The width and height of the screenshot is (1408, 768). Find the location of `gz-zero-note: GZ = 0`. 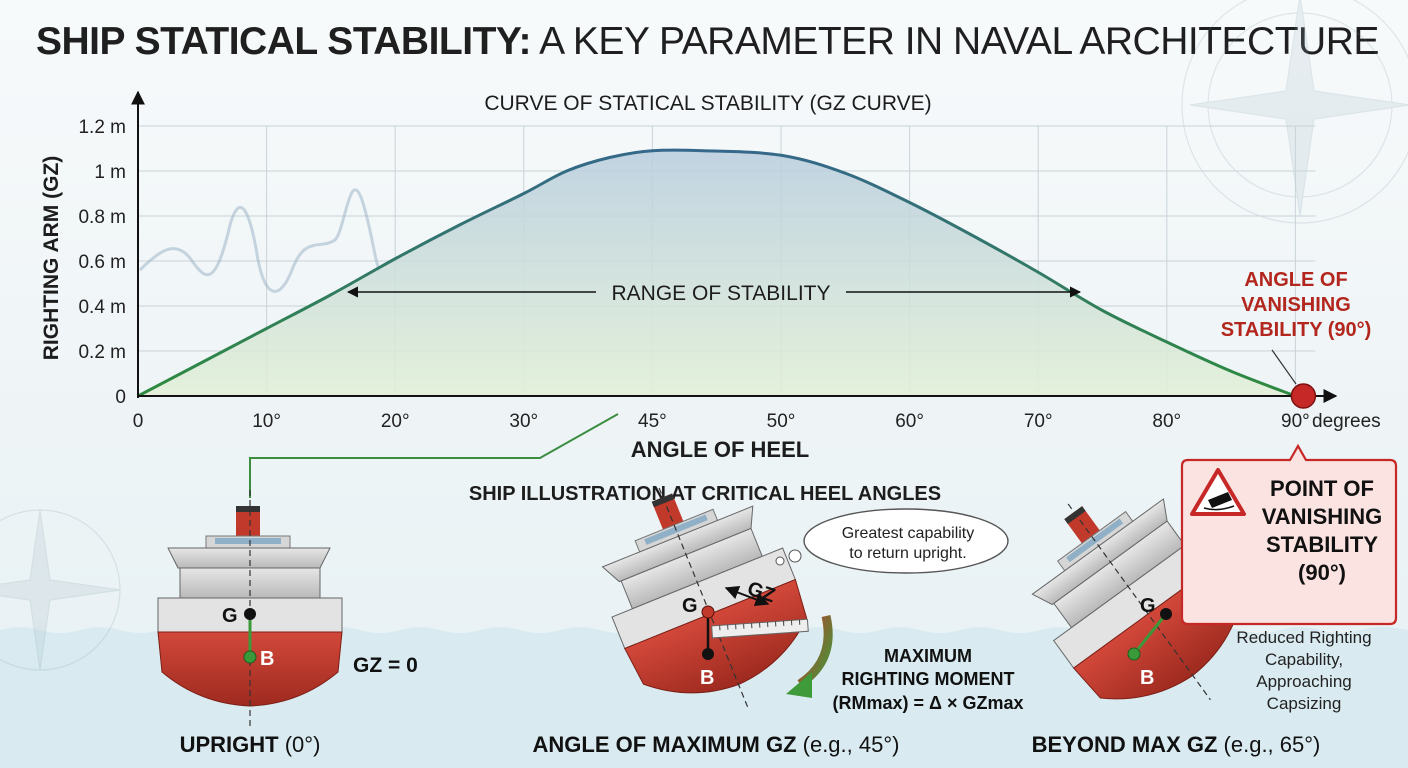

gz-zero-note: GZ = 0 is located at coordinates (385, 665).